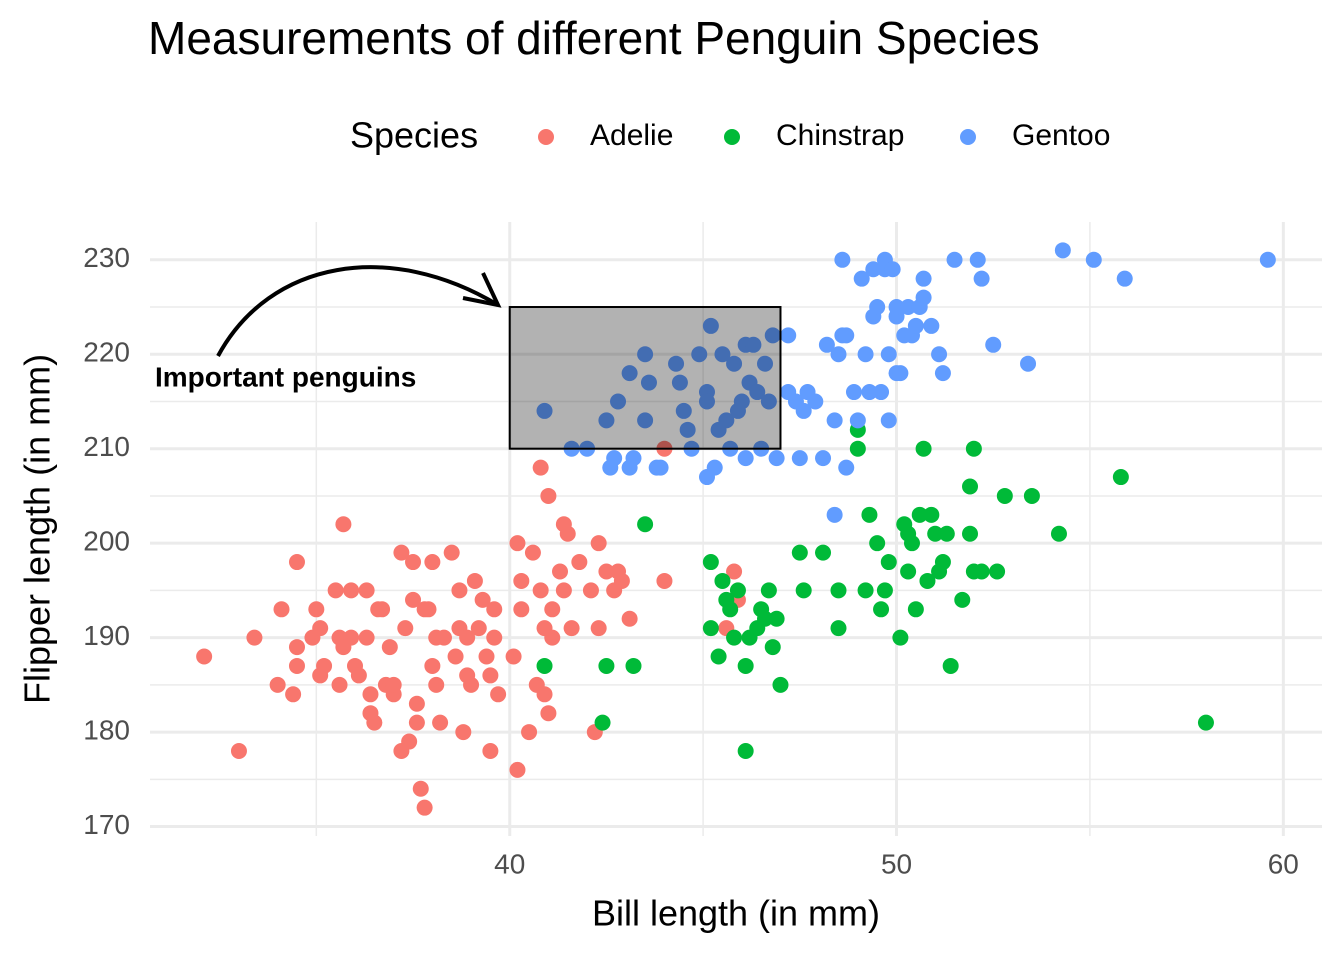  Describe the element at coordinates (631, 135) in the screenshot. I see `legend-label: Adelie` at that location.